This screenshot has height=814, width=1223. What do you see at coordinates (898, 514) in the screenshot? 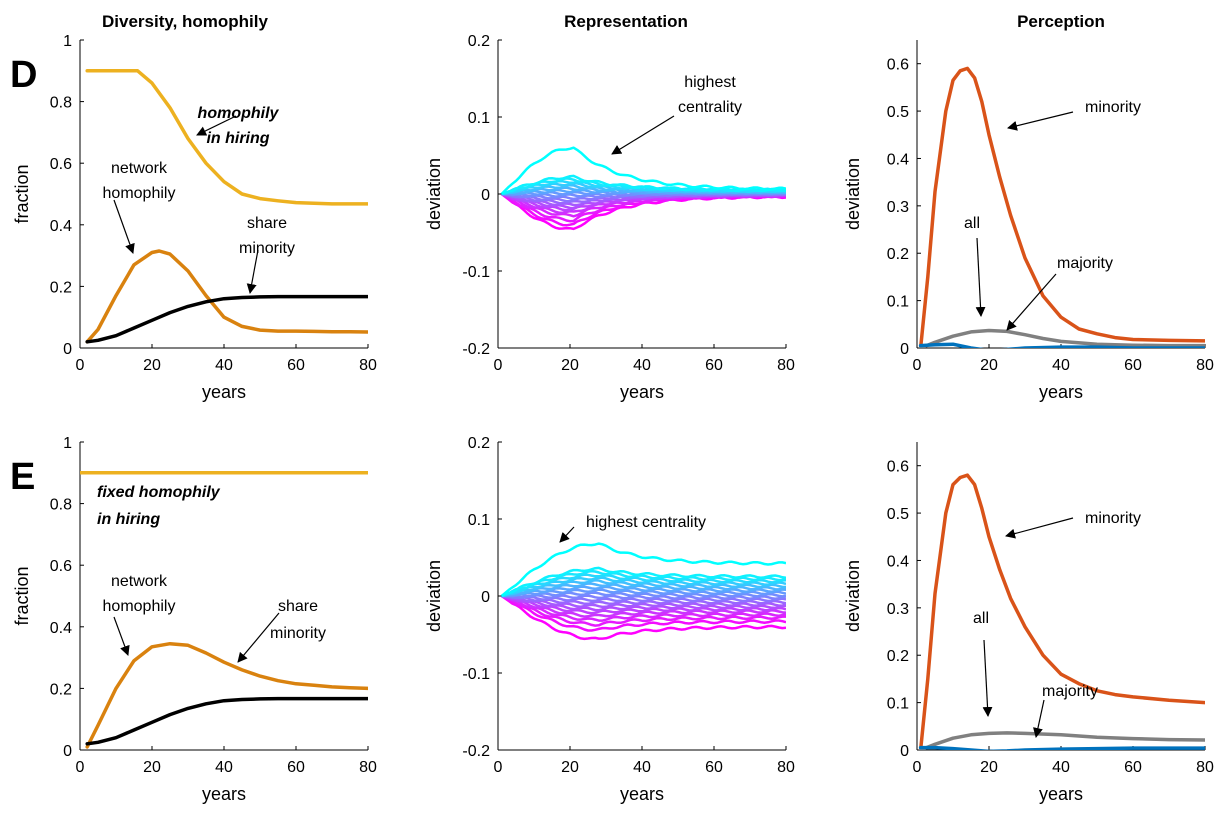
I see `y-tick-label: 0.5` at bounding box center [898, 514].